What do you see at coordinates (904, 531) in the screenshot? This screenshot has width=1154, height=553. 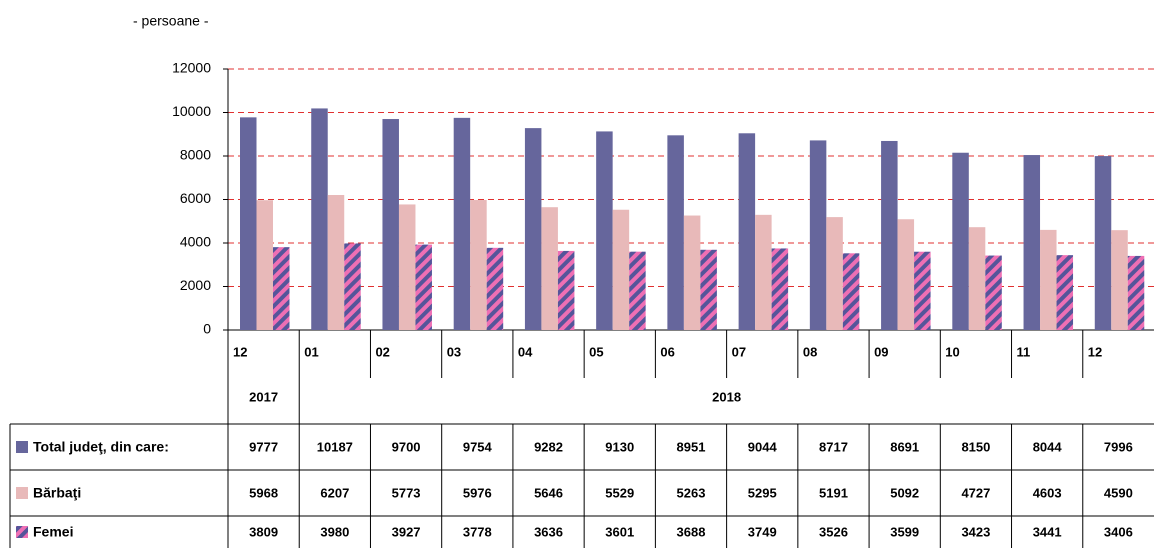 I see `table-value: 3599` at bounding box center [904, 531].